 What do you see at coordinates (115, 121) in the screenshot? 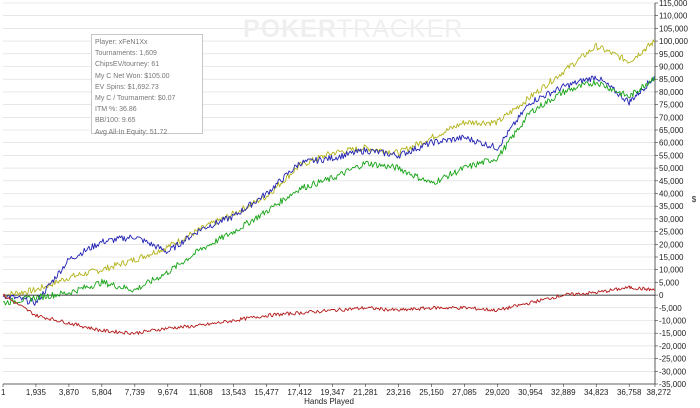
I see `stat-bb-100: BB/100: 9.65` at bounding box center [115, 121].